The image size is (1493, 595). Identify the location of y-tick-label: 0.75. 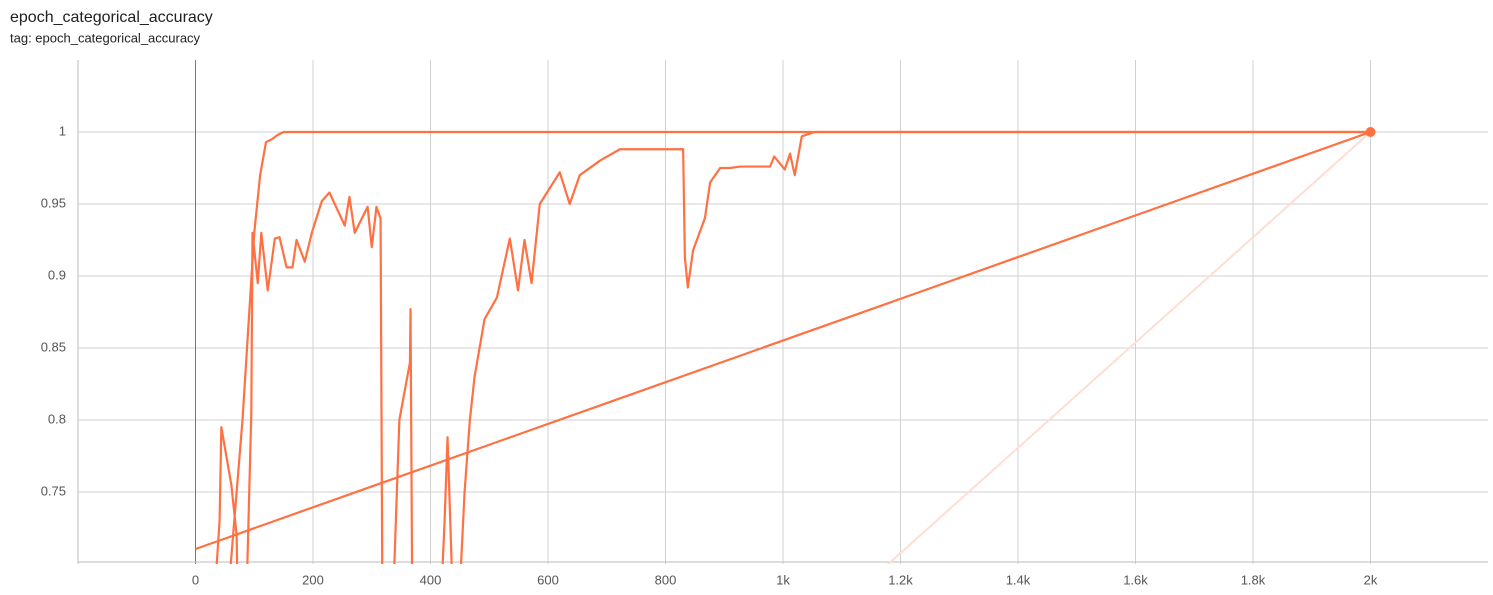
(53, 490).